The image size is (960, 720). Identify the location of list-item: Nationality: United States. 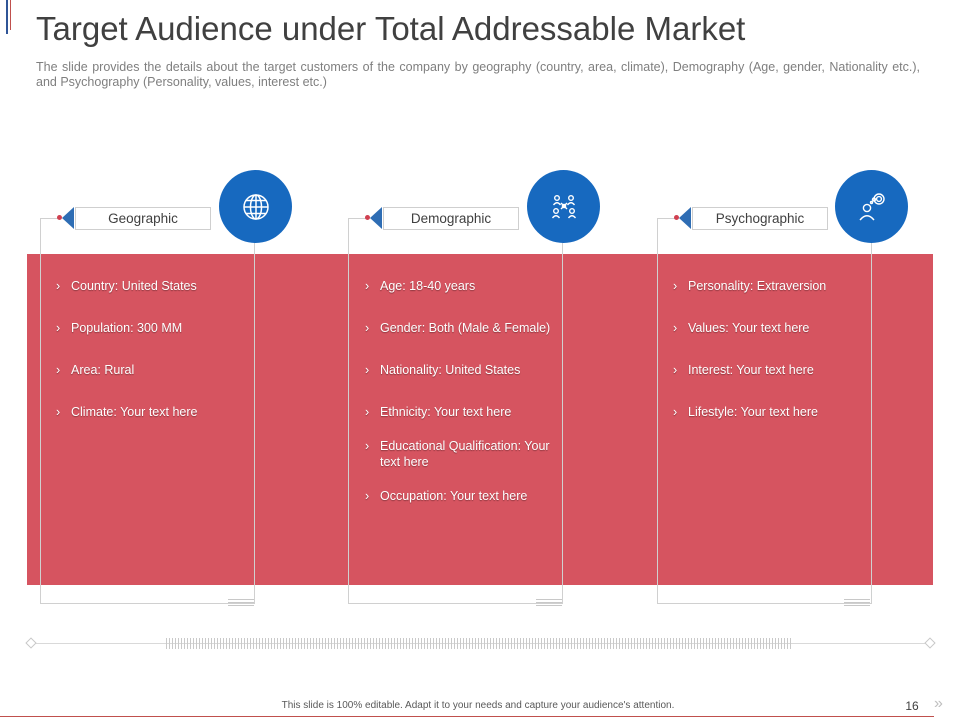
(463, 370).